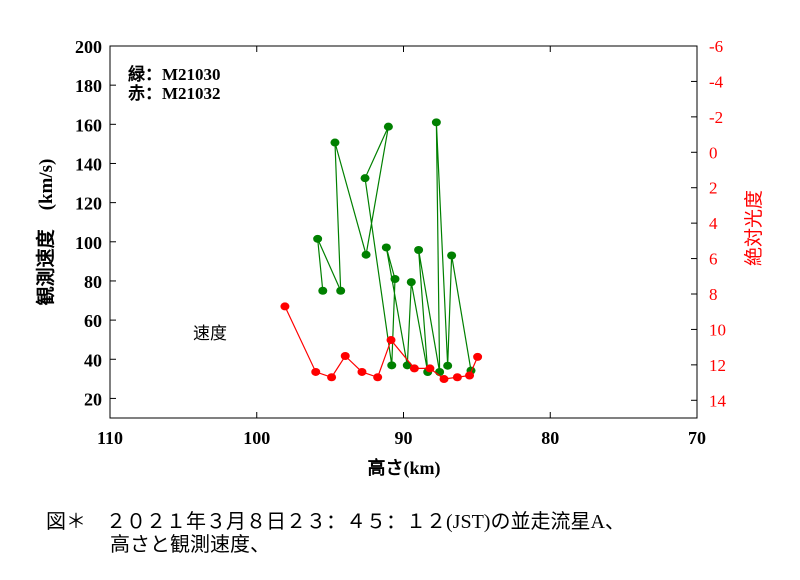 Image resolution: width=800 pixels, height=580 pixels. What do you see at coordinates (93, 360) in the screenshot?
I see `y-tick-label: 40` at bounding box center [93, 360].